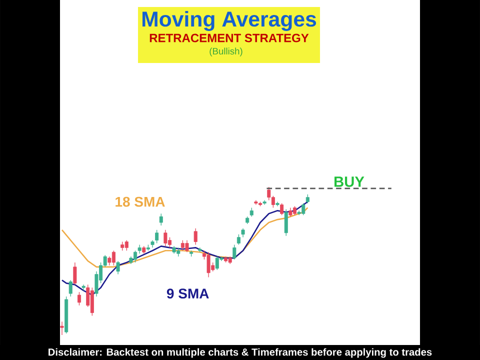  I want to click on text: 9 SMA, so click(187, 293).